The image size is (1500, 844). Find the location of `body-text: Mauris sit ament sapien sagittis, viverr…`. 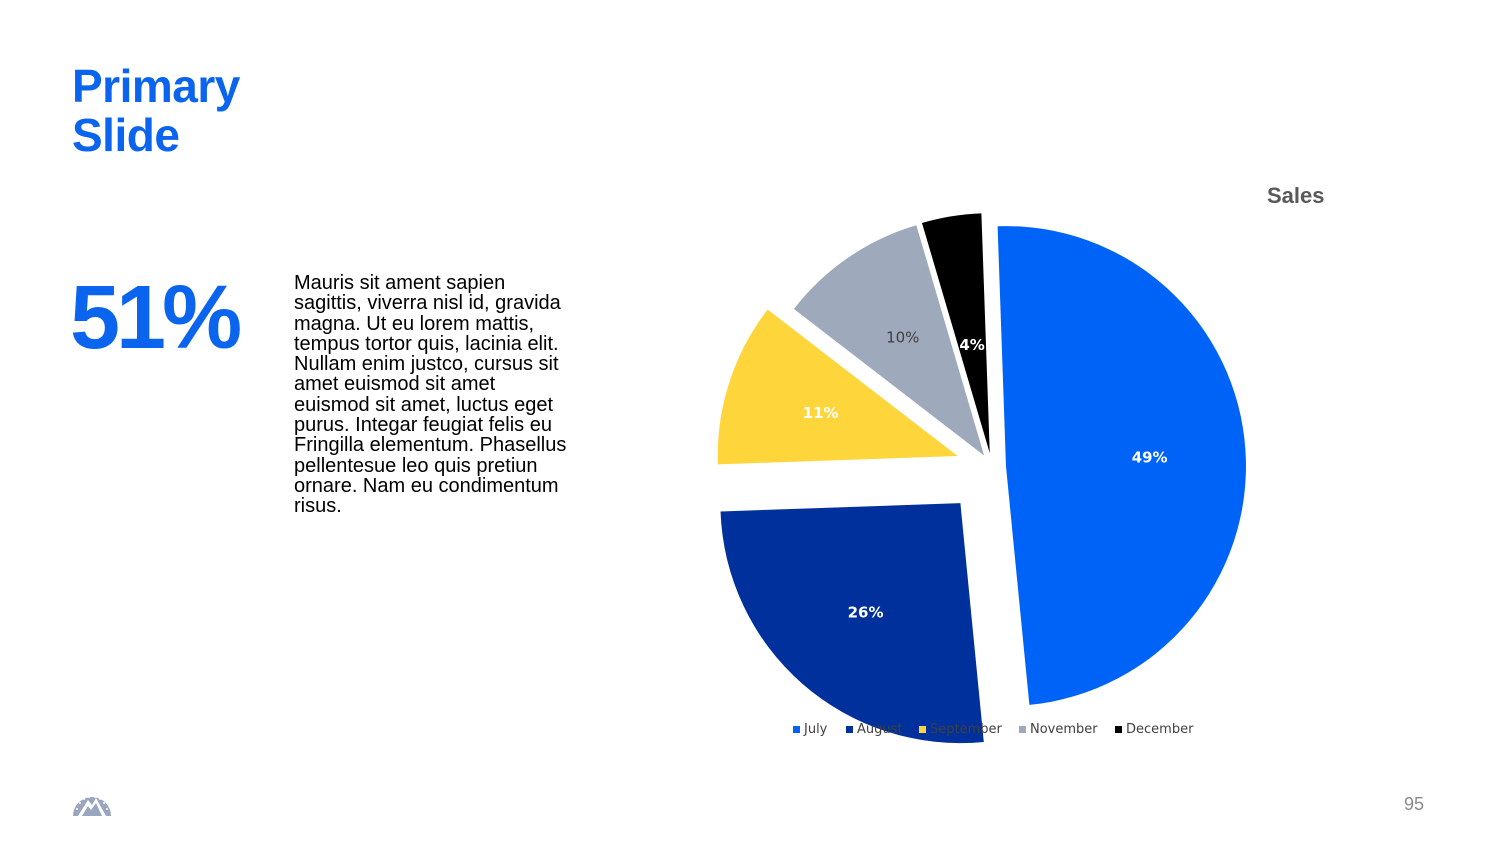

body-text: Mauris sit ament sapien sagittis, viverr… is located at coordinates (430, 395).